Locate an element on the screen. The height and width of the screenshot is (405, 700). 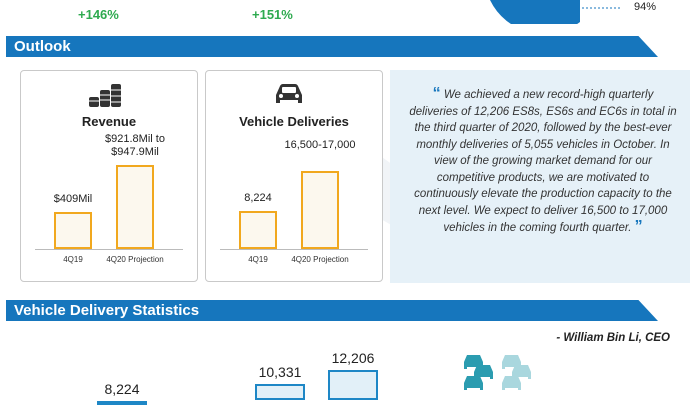
revenue-bar-4q20 is located at coordinates (135, 207).